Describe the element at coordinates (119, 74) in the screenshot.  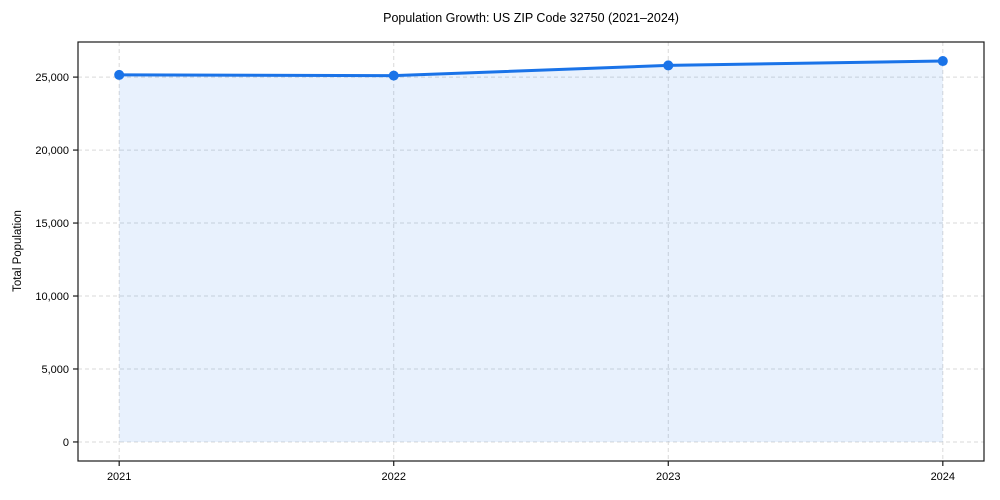
I see `data-point-2021` at that location.